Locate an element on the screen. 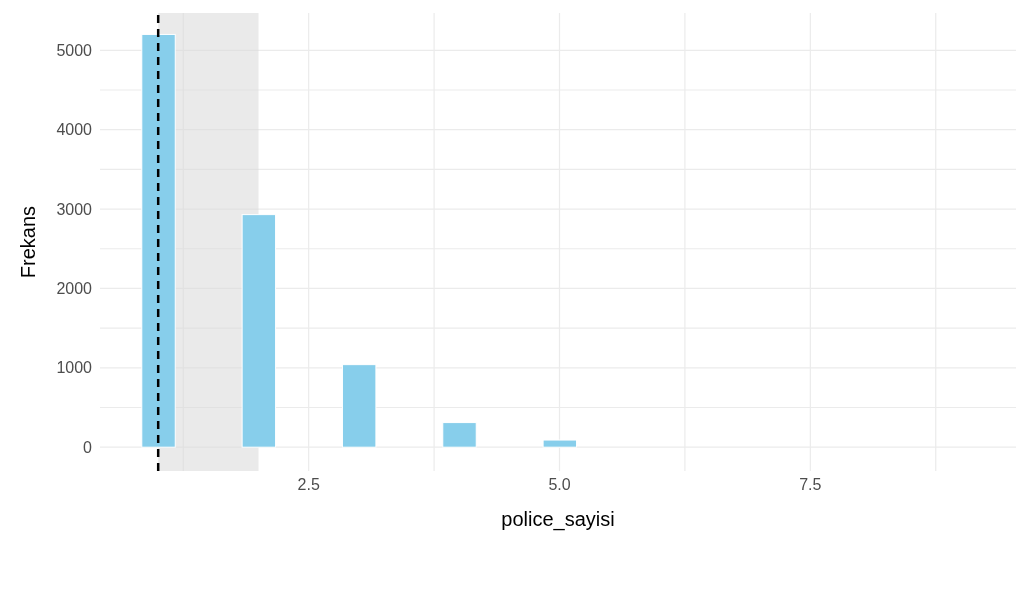  y-tick-label: 1000 is located at coordinates (74, 368).